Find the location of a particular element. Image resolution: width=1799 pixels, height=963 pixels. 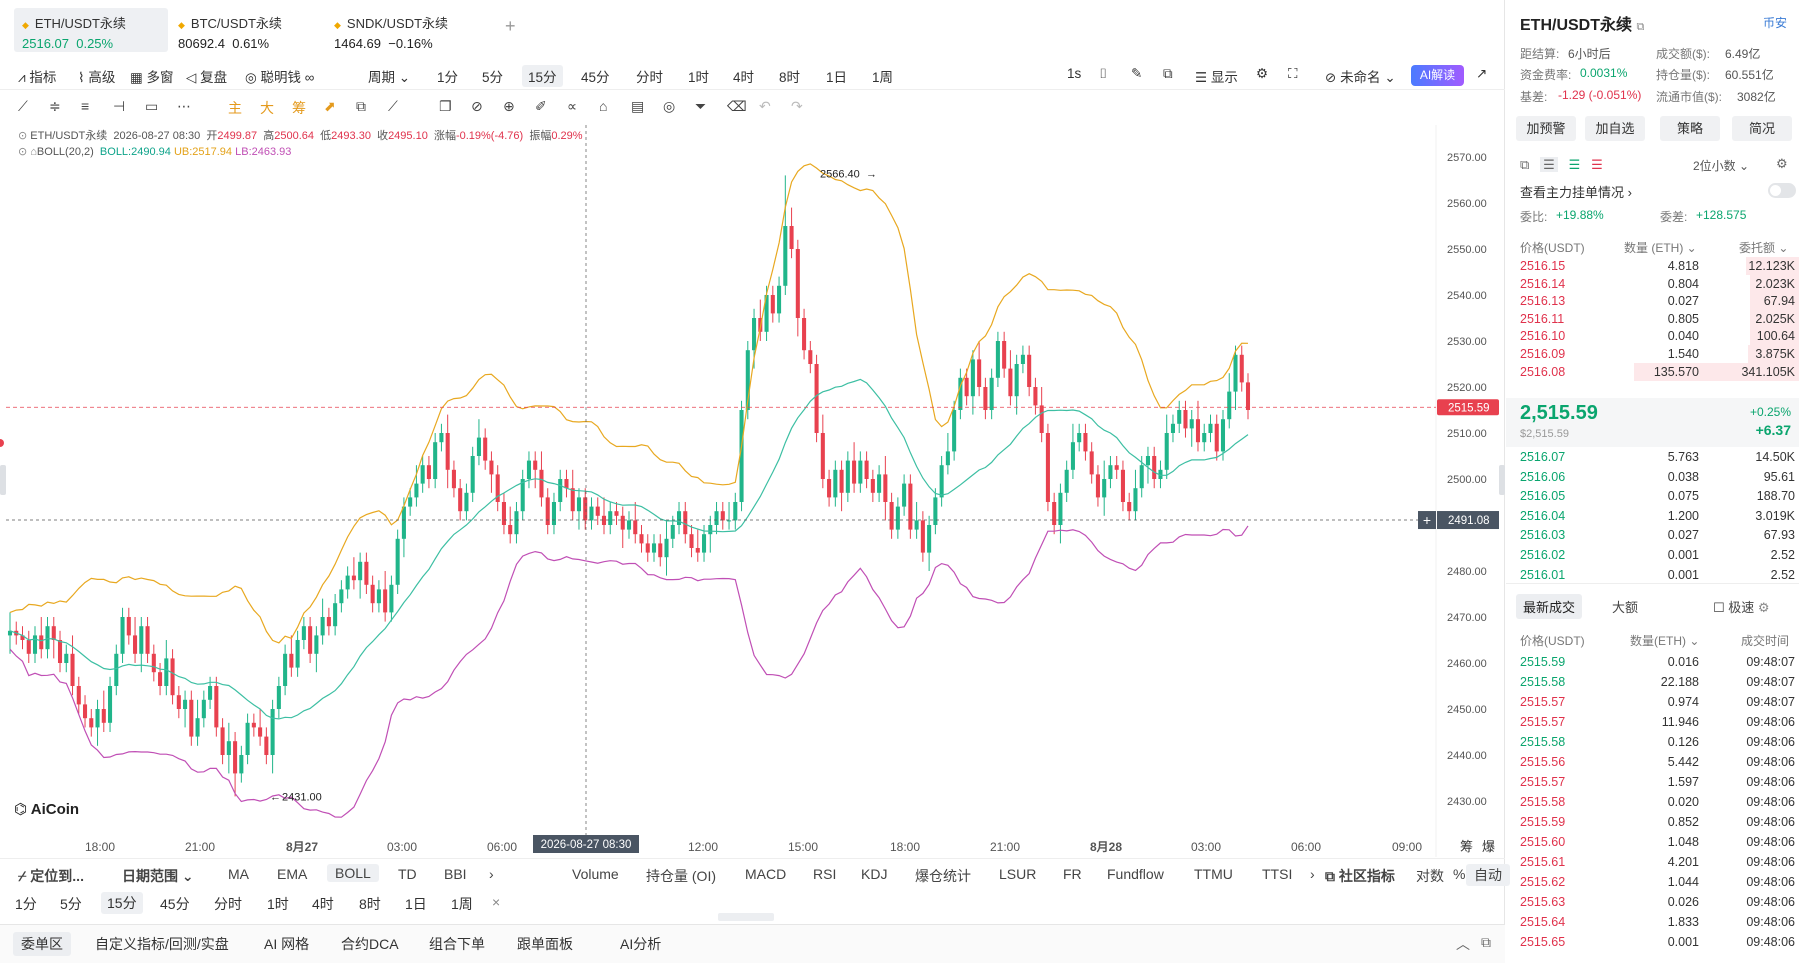

layout-dropdown: ⊘ 未命名 ⌄ is located at coordinates (1360, 77).